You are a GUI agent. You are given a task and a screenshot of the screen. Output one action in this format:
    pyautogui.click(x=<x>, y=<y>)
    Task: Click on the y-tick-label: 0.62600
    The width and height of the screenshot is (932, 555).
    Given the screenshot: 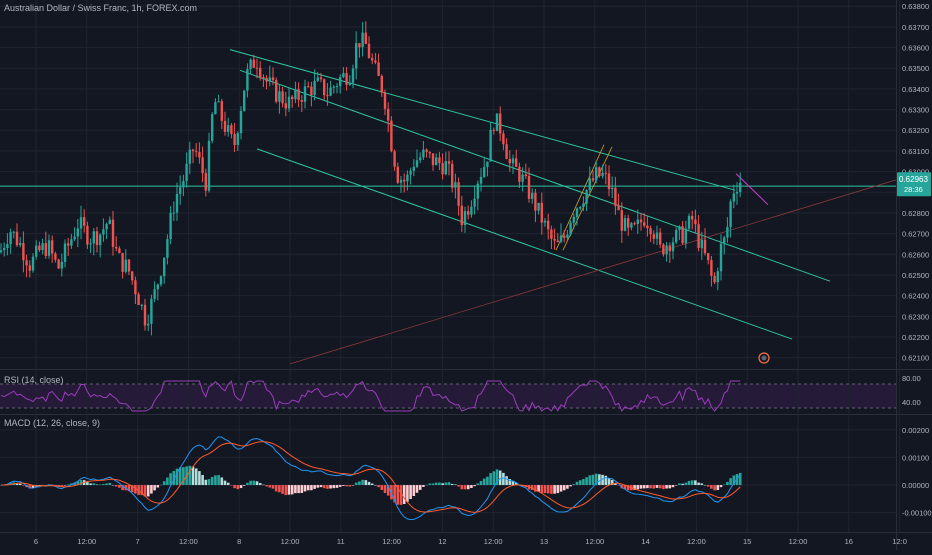 What is the action you would take?
    pyautogui.click(x=915, y=254)
    